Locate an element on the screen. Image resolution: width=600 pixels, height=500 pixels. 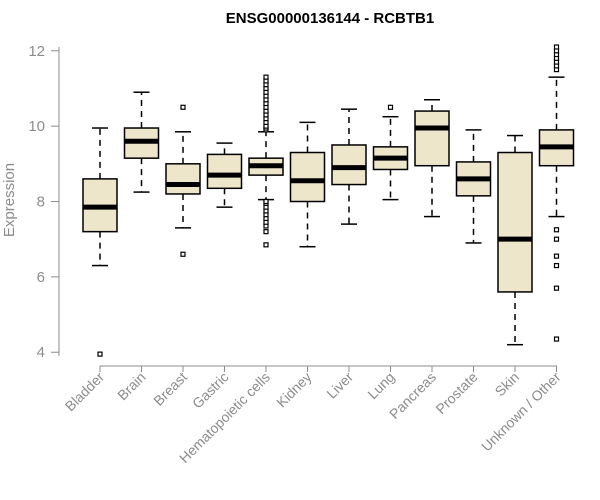
y-axis-ticks: 4 6 8 10 12 is located at coordinates (43, 202).